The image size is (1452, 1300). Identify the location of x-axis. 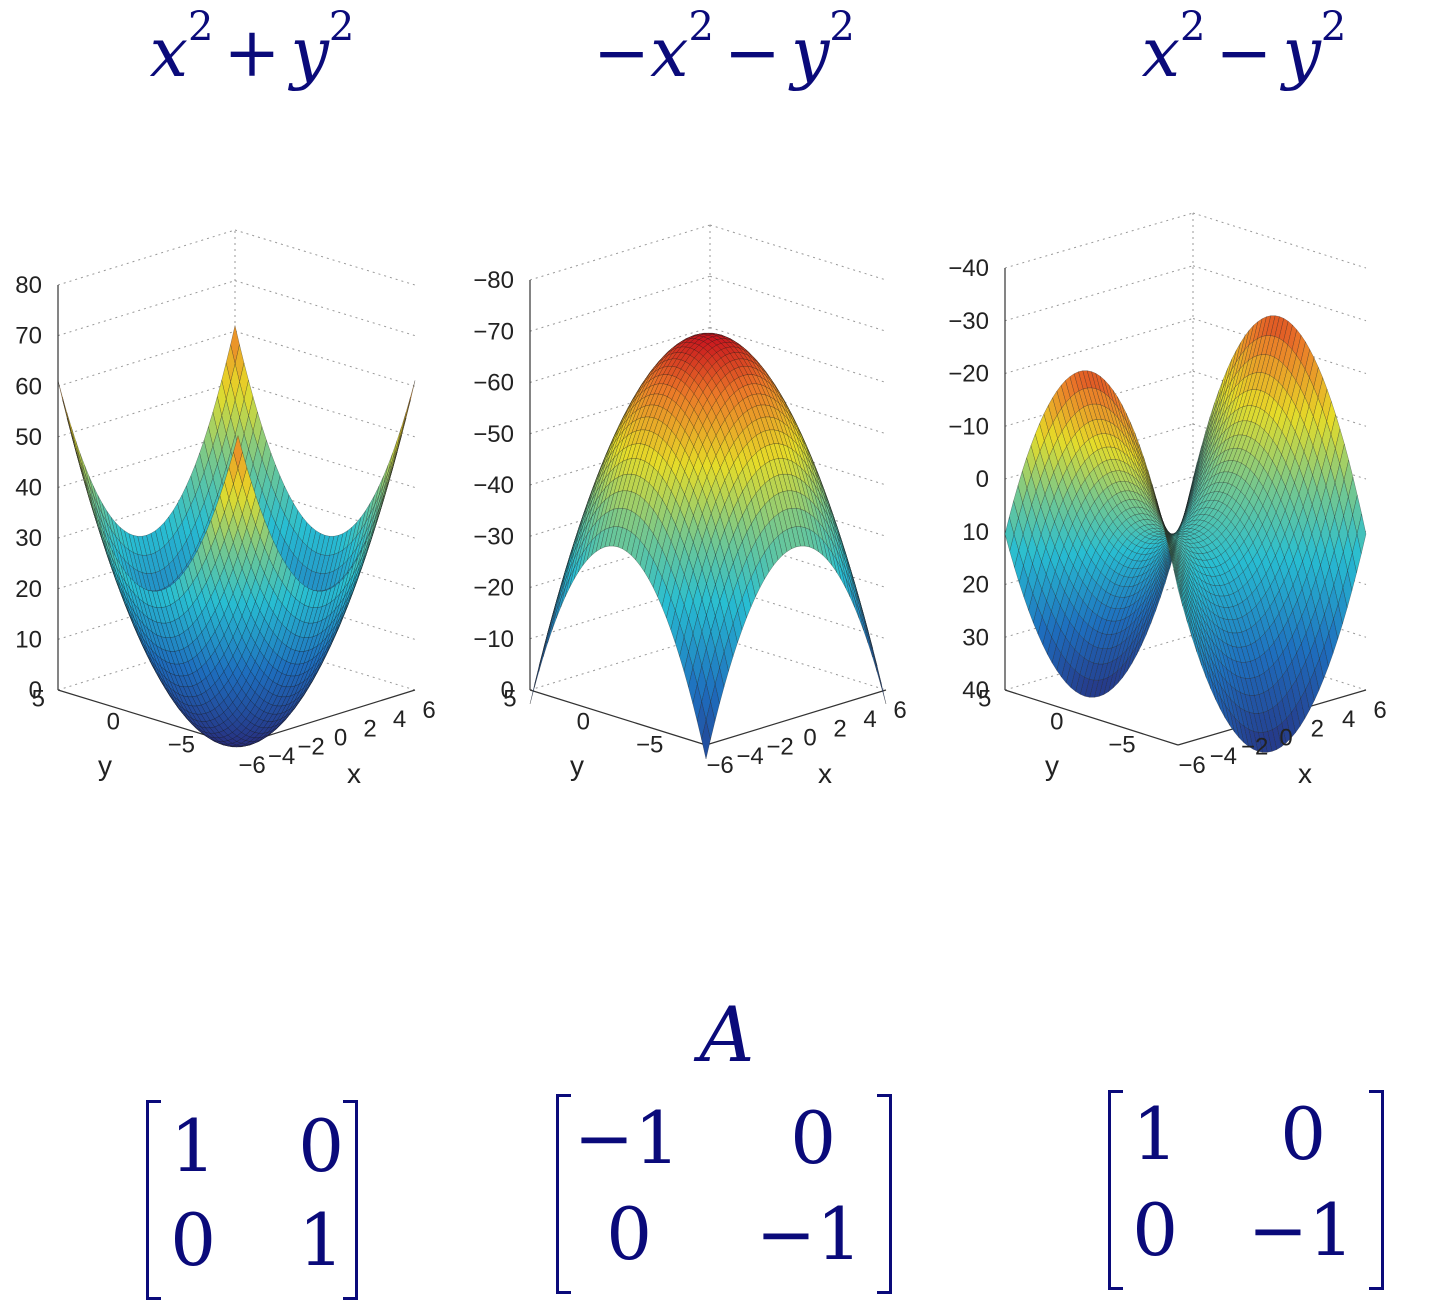
(796, 717).